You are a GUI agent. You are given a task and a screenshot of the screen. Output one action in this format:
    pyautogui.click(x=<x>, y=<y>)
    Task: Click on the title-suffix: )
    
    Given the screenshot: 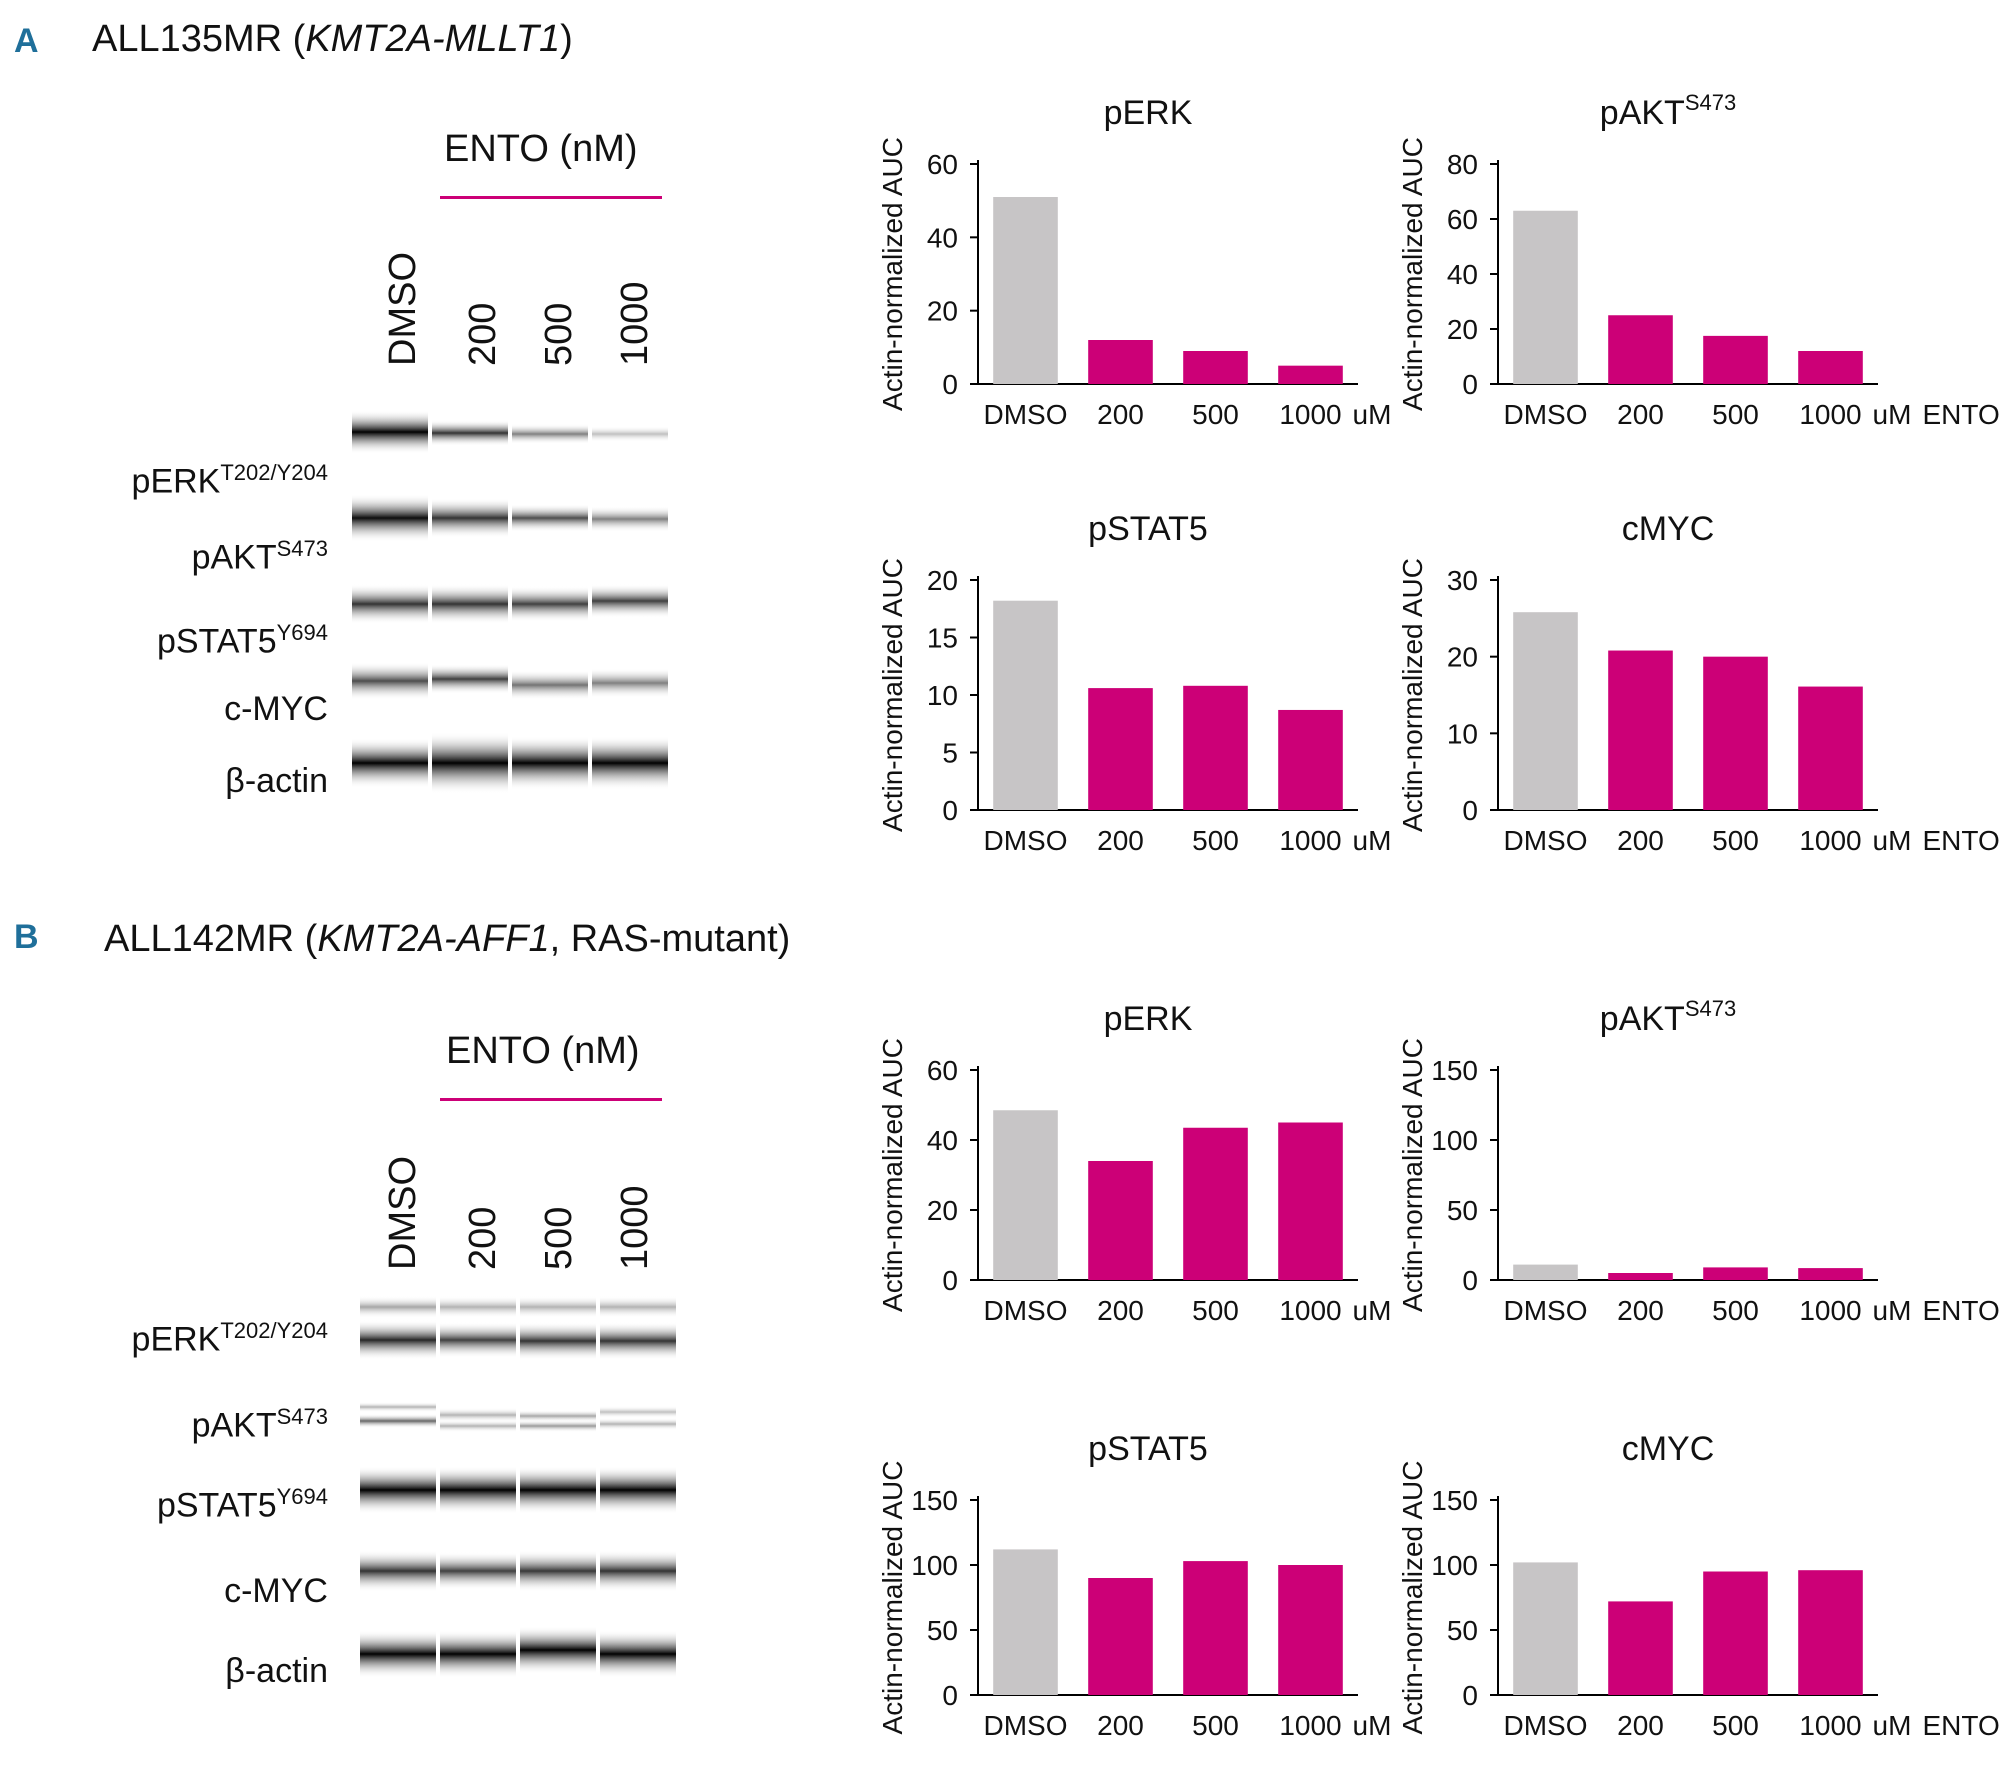 What is the action you would take?
    pyautogui.click(x=566, y=39)
    